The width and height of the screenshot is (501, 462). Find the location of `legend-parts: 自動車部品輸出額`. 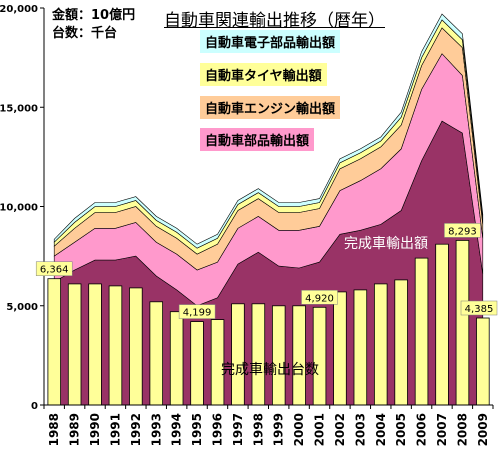

legend-parts: 自動車部品輸出額 is located at coordinates (257, 139).